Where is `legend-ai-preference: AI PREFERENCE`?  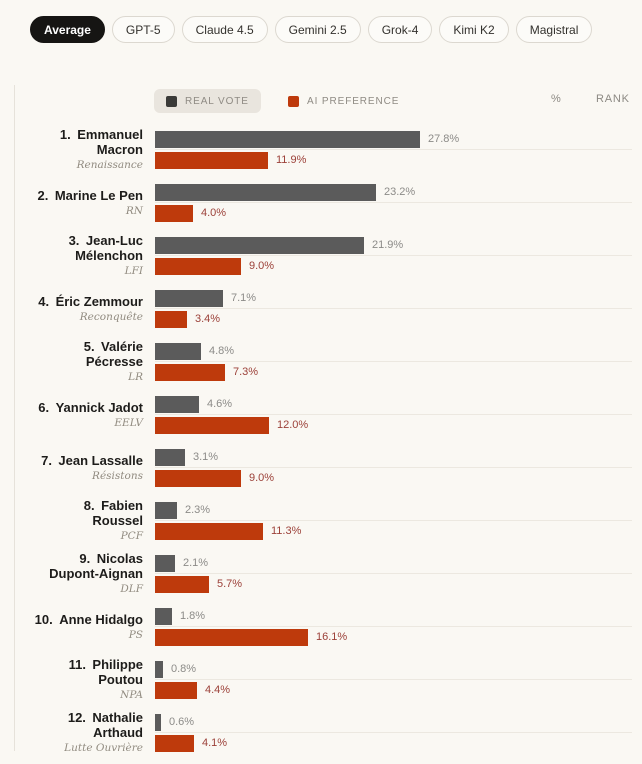
legend-ai-preference: AI PREFERENCE is located at coordinates (343, 101).